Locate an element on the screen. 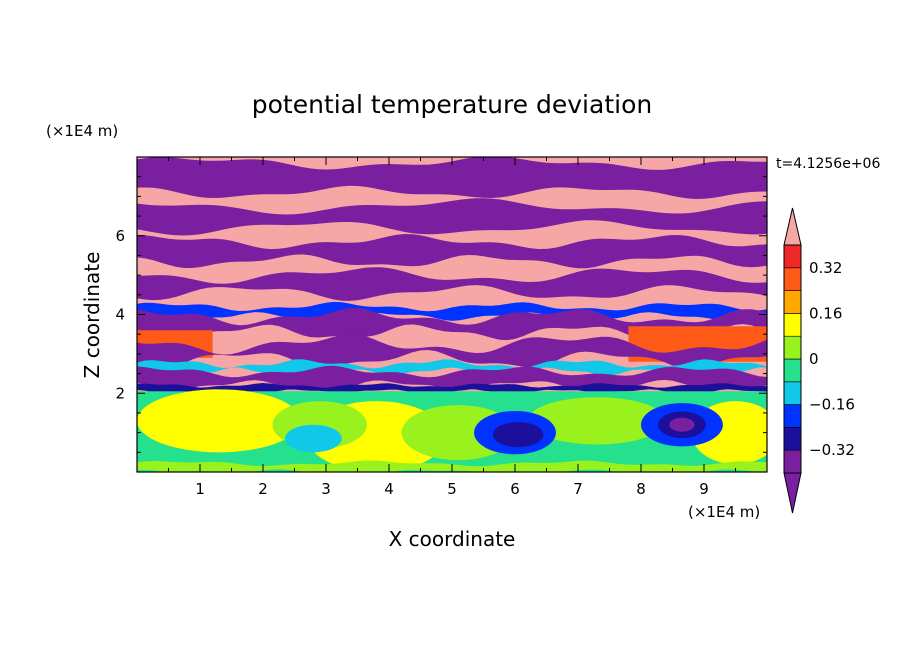  x-unit-label: (×1E4 m) is located at coordinates (724, 512).